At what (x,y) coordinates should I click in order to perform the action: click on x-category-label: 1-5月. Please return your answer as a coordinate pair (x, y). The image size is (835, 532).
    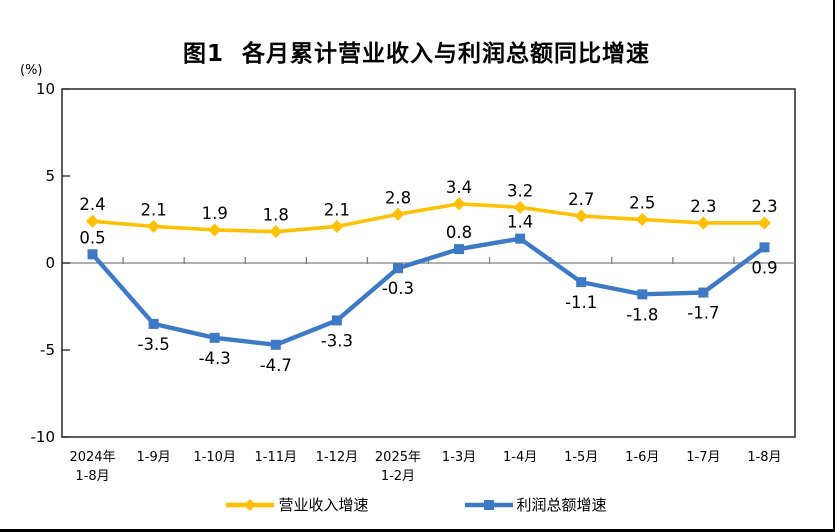
    Looking at the image, I should click on (581, 457).